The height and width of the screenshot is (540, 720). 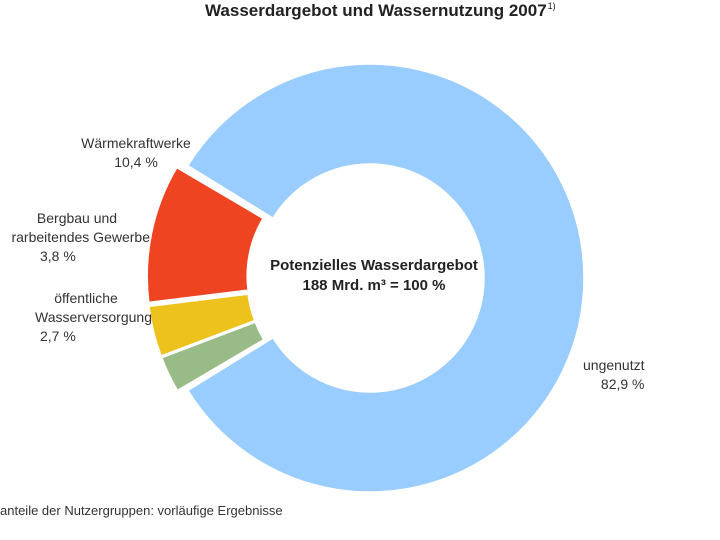 I want to click on label-bergbau-line1: Bergbau und, so click(x=77, y=218).